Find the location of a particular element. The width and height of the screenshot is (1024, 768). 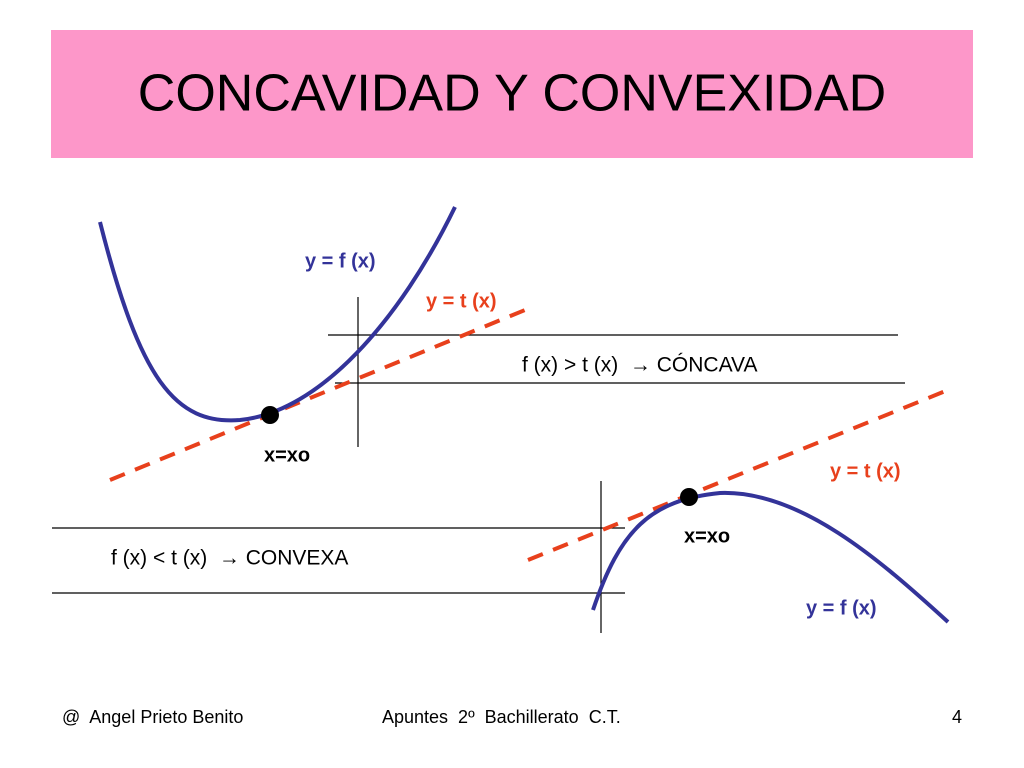

title: CONCAVIDAD Y CONVEXIDAD is located at coordinates (512, 94).